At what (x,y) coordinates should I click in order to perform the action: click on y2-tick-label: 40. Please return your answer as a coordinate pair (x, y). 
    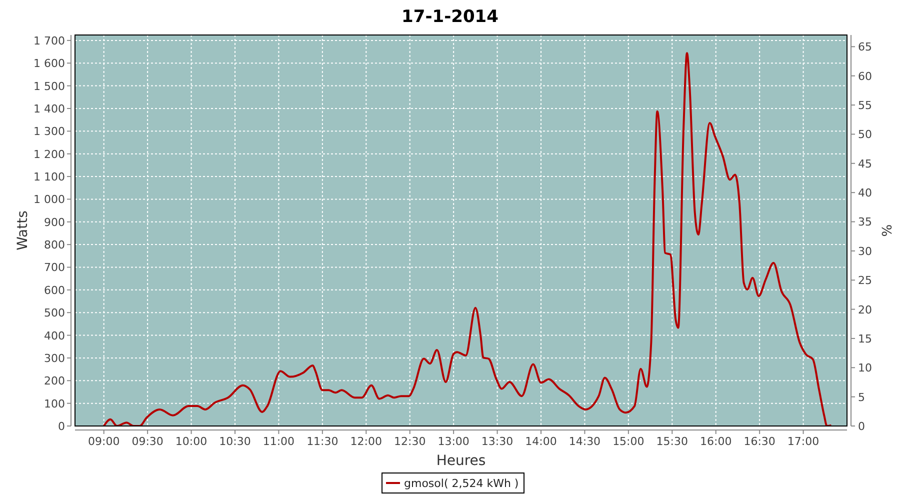
    Looking at the image, I should click on (865, 193).